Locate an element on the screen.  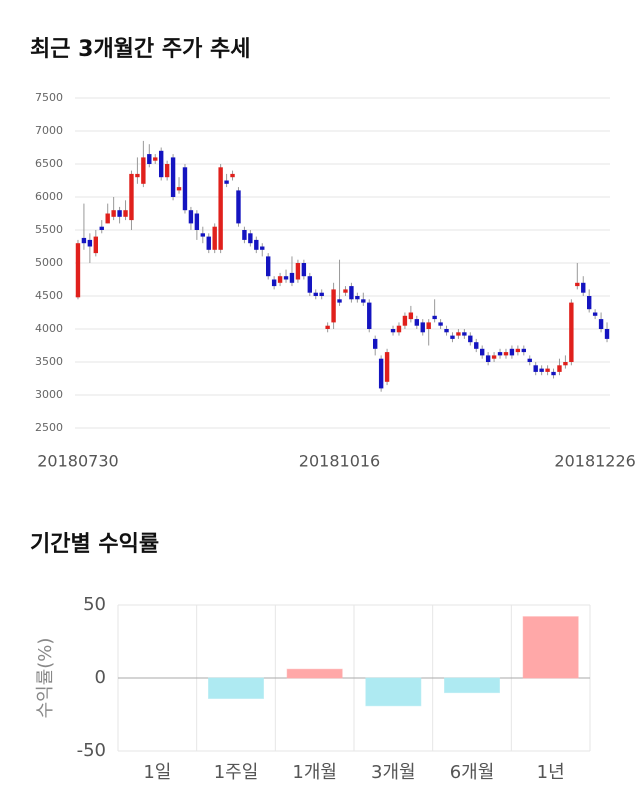
y-tick-label: 7500 is located at coordinates (49, 97).